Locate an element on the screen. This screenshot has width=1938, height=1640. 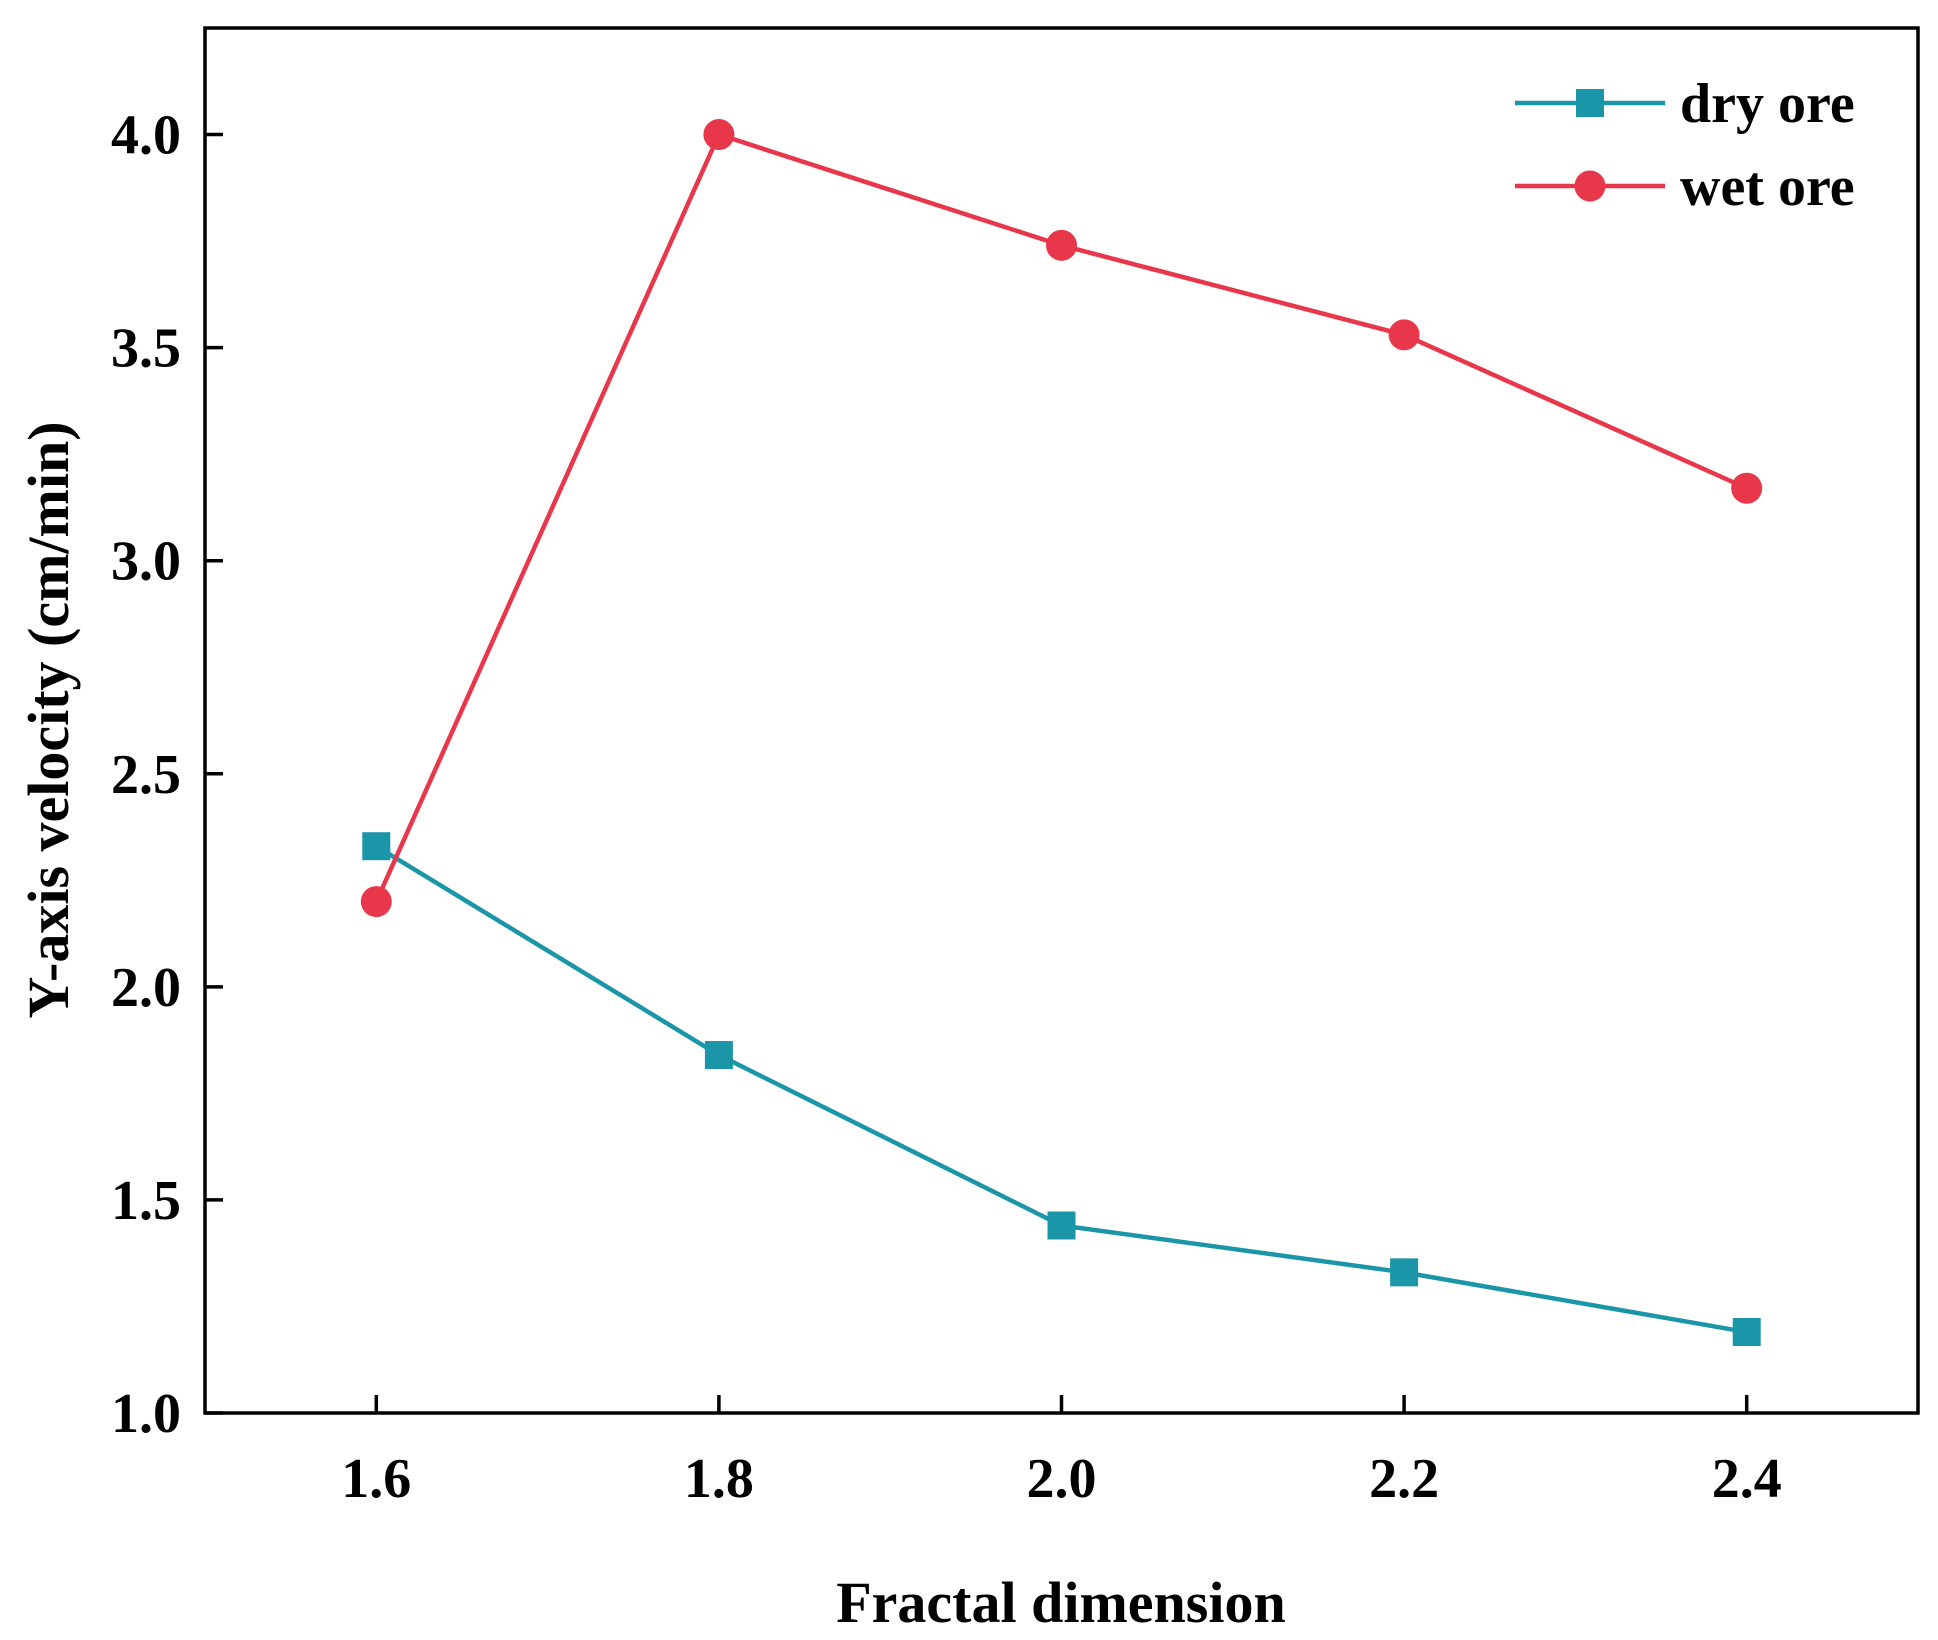
y-tick-label: 4.0 is located at coordinates (146, 136).